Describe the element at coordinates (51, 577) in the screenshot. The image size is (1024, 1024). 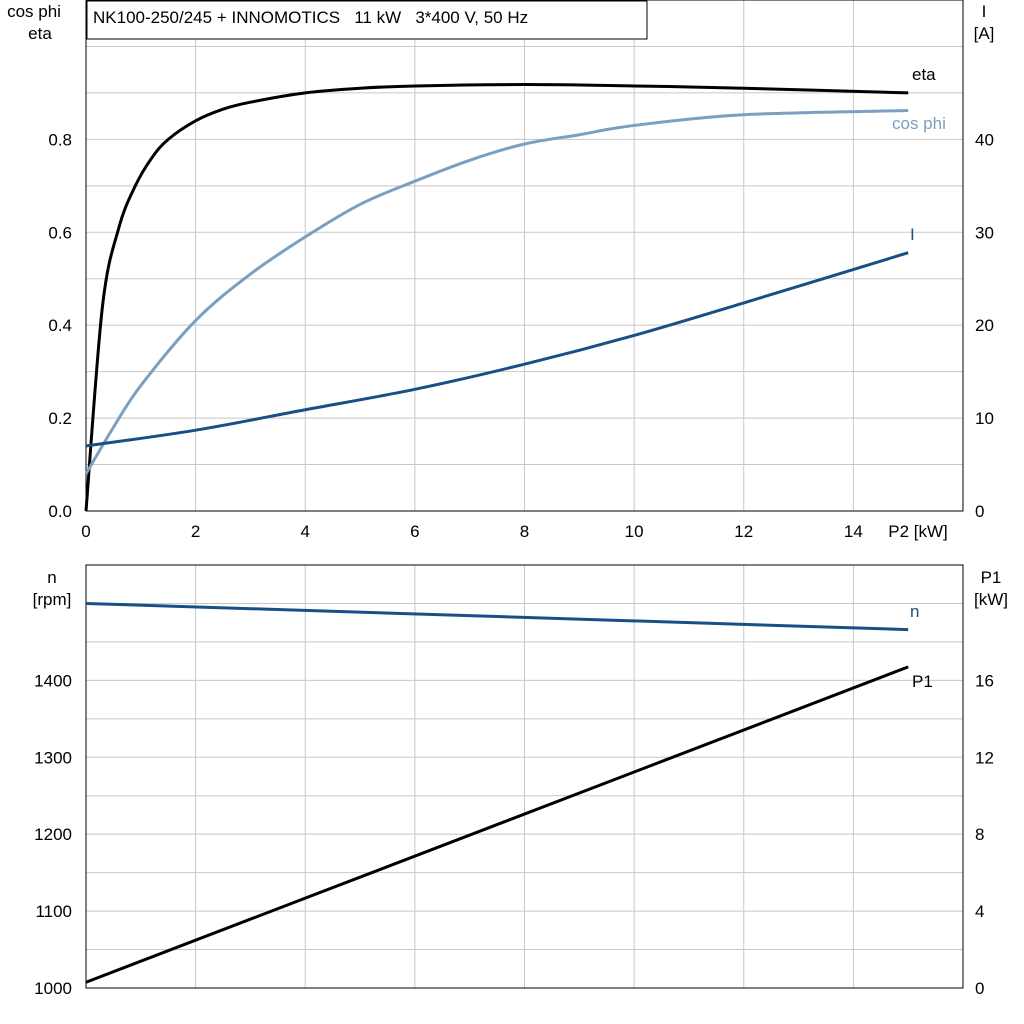
I see `bottom-left-axis-label-1: n` at that location.